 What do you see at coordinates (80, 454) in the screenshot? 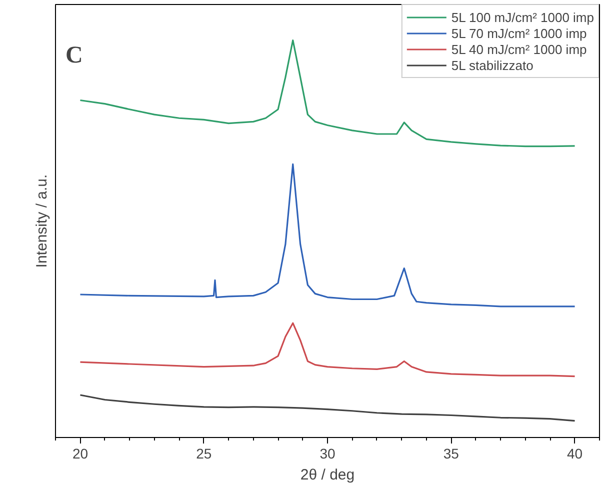
I see `x-tick-label: 20` at bounding box center [80, 454].